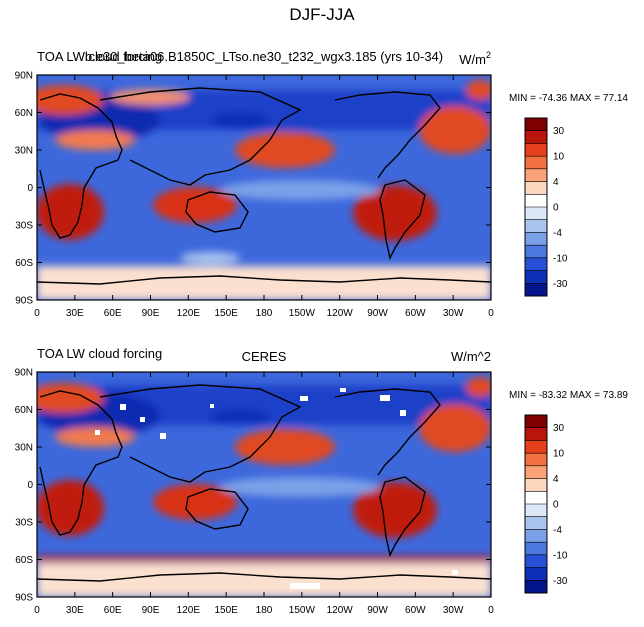 The image size is (644, 627). I want to click on panel1-colorbar-frame, so click(536, 207).